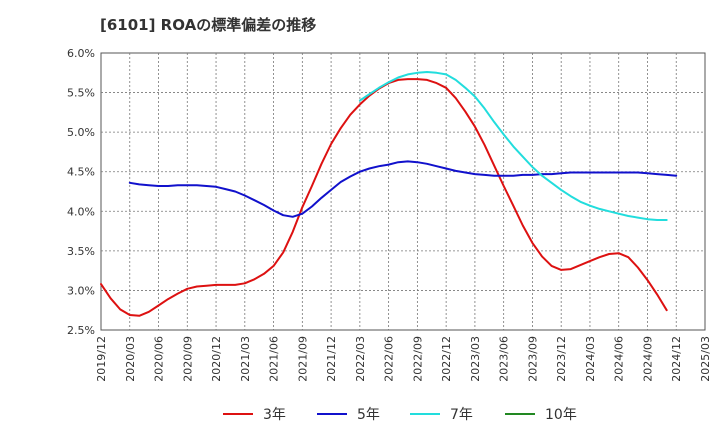 The width and height of the screenshot is (720, 440). What do you see at coordinates (81, 132) in the screenshot?
I see `y-tick-label: 5.0%` at bounding box center [81, 132].